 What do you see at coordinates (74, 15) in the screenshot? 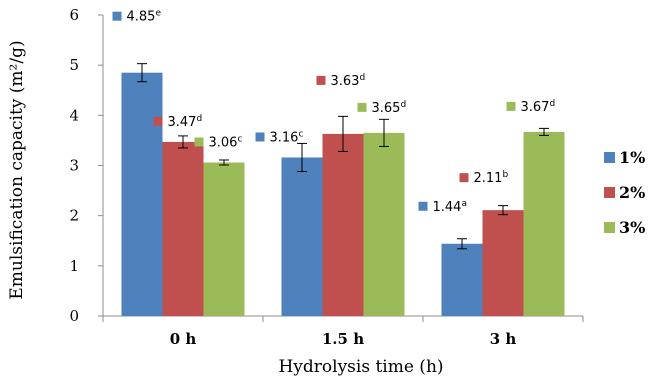
I see `y-tick-label: 6` at bounding box center [74, 15].